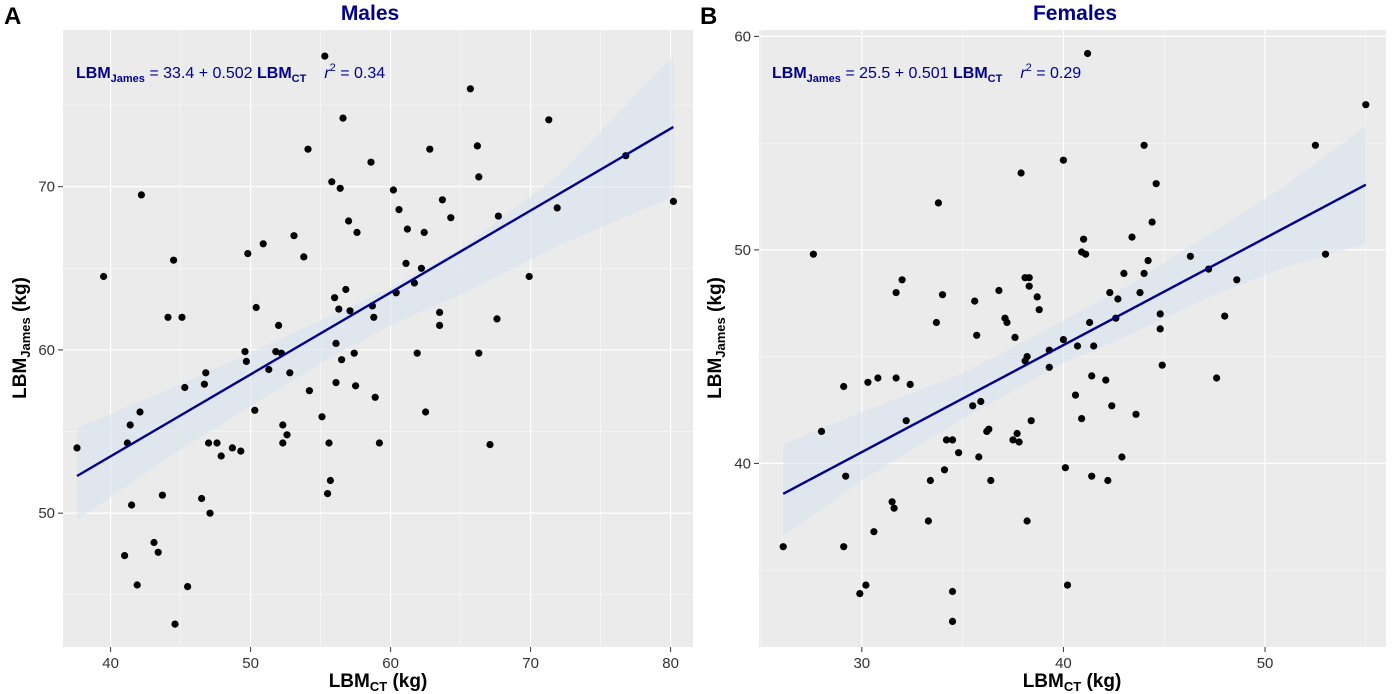 This screenshot has width=1395, height=694. Describe the element at coordinates (360, 73) in the screenshot. I see `eq-r-value: = 0.34` at that location.